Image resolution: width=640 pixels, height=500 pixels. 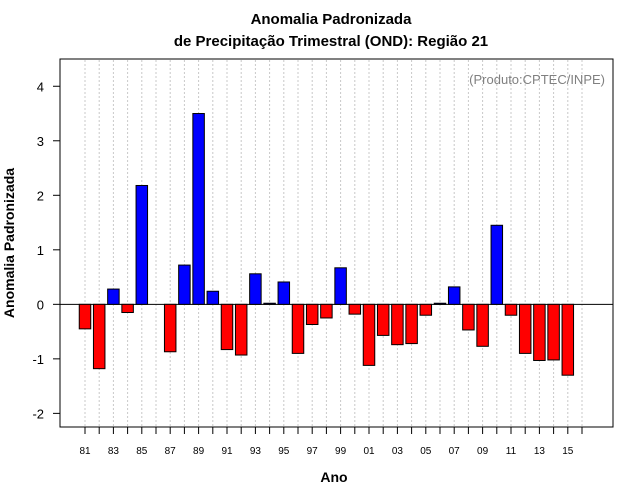 I want to click on x-tick-label: 85, so click(x=142, y=451).